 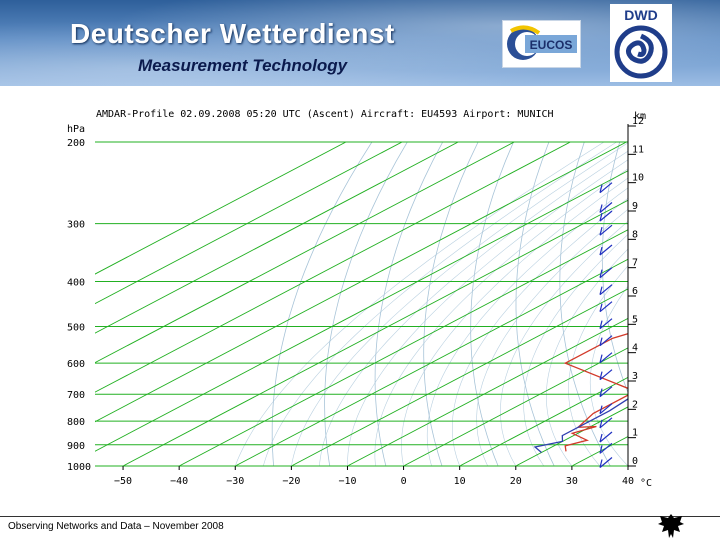 What do you see at coordinates (635, 263) in the screenshot?
I see `km-tick-label: 7` at bounding box center [635, 263].